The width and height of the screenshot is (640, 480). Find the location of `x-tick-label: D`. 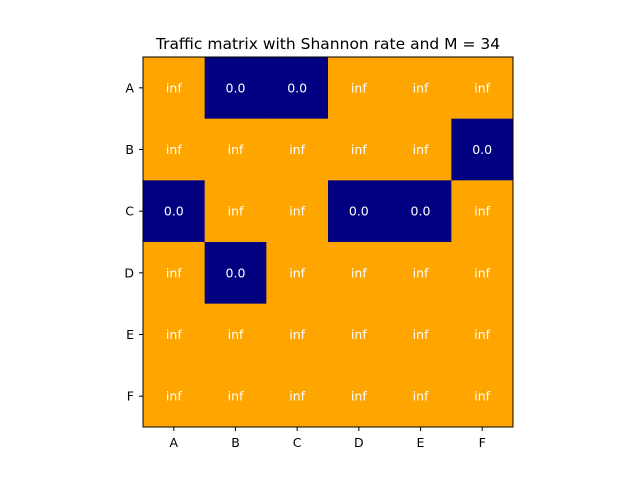

x-tick-label: D is located at coordinates (359, 442).